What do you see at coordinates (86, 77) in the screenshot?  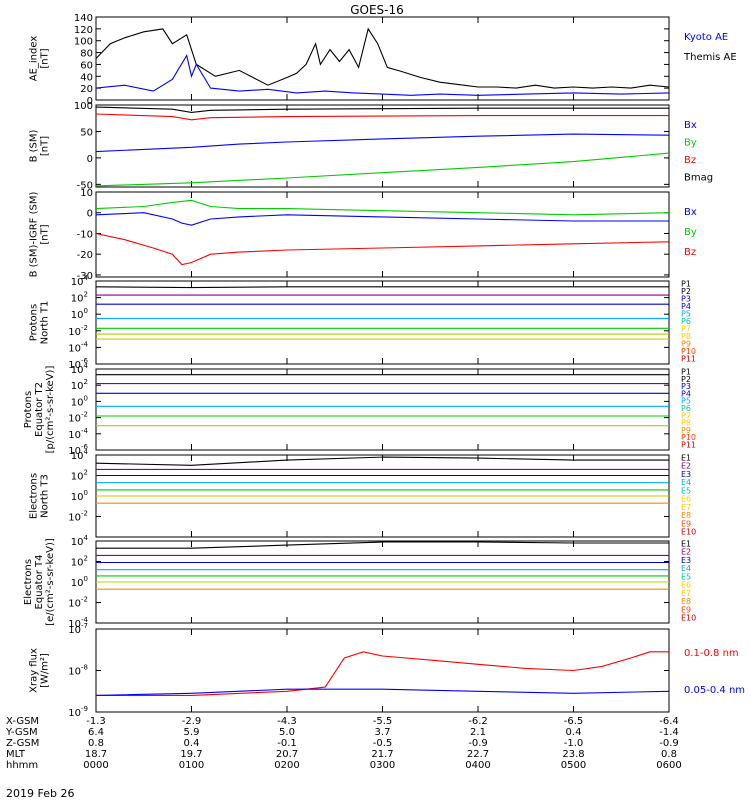 I see `y-tick-label: 40` at bounding box center [86, 77].